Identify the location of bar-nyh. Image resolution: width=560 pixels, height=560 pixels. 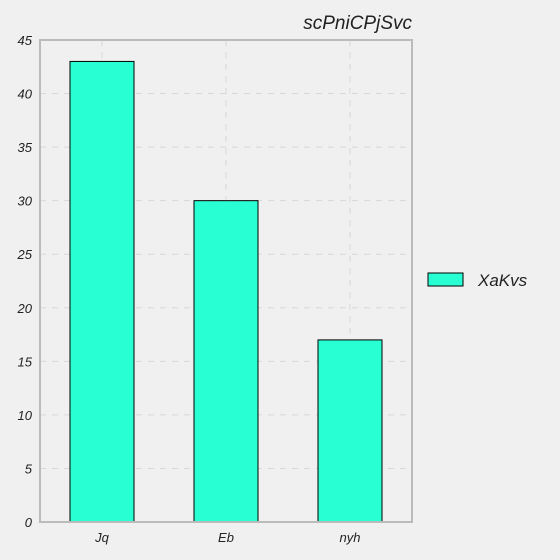
(350, 431).